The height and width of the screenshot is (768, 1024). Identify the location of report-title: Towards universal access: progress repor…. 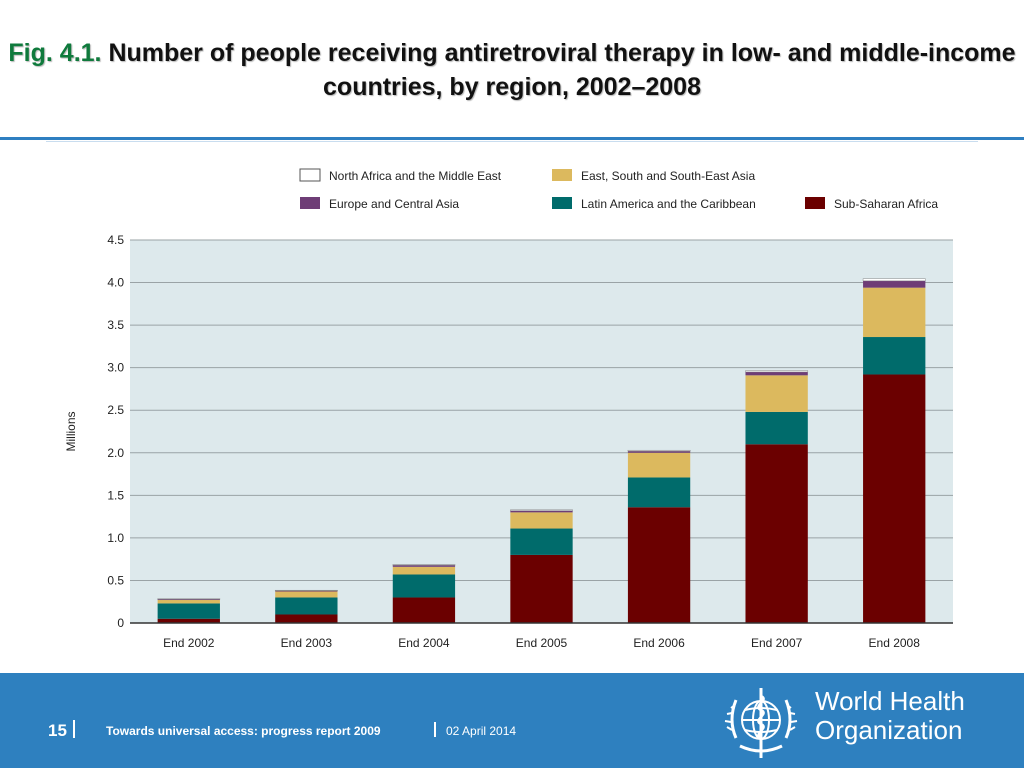
(243, 731).